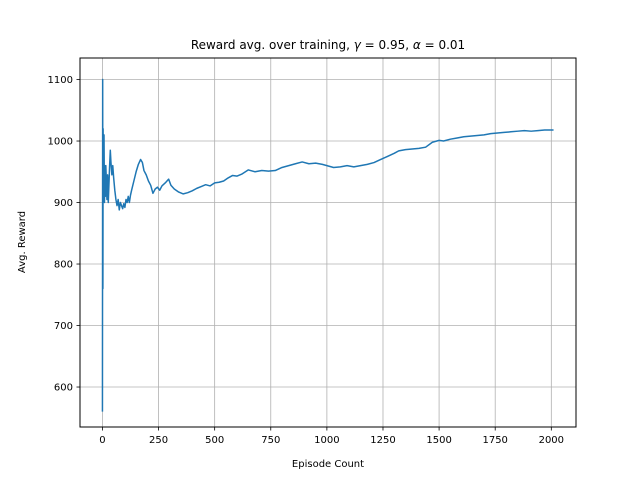 The width and height of the screenshot is (640, 480). I want to click on y-axis-ticks: 600 700 800 900 1000 1100, so click(64, 234).